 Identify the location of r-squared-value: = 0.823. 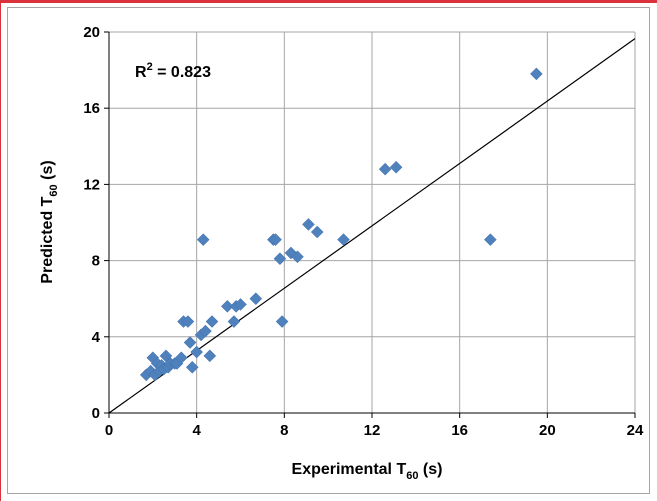
(182, 72).